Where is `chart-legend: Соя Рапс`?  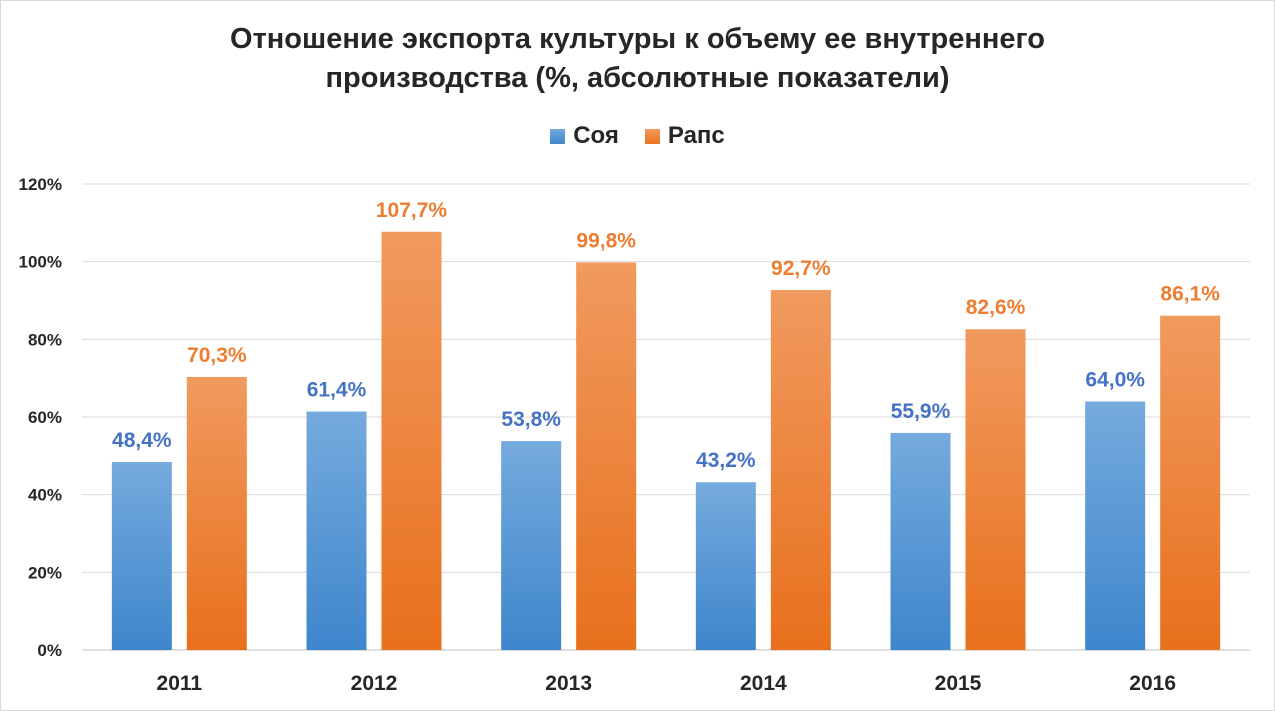 chart-legend: Соя Рапс is located at coordinates (637, 136).